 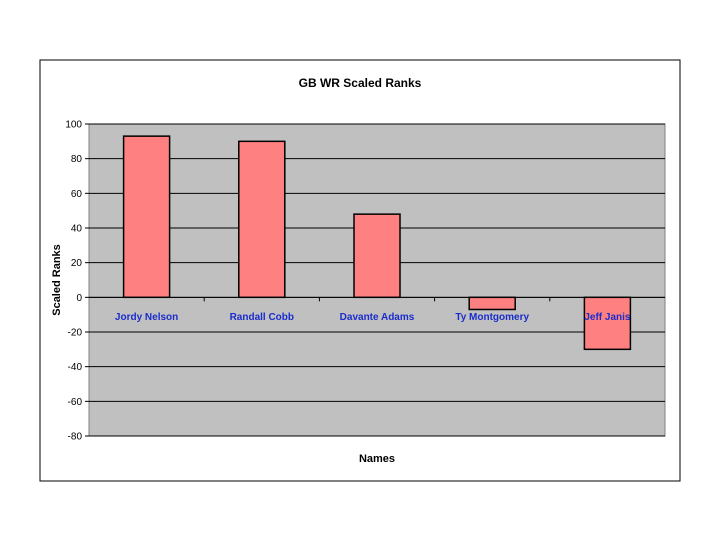 What do you see at coordinates (79, 298) in the screenshot?
I see `y-tick-label: 0` at bounding box center [79, 298].